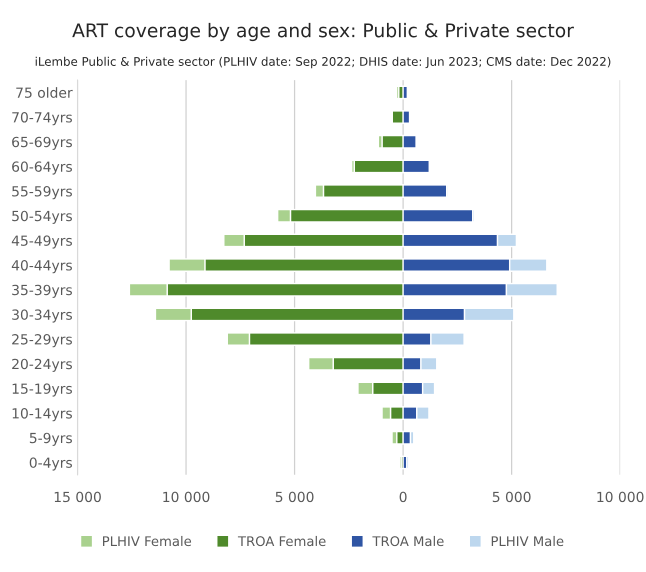 The width and height of the screenshot is (646, 572). What do you see at coordinates (44, 92) in the screenshot?
I see `y-tick-label: 75 older` at bounding box center [44, 92].